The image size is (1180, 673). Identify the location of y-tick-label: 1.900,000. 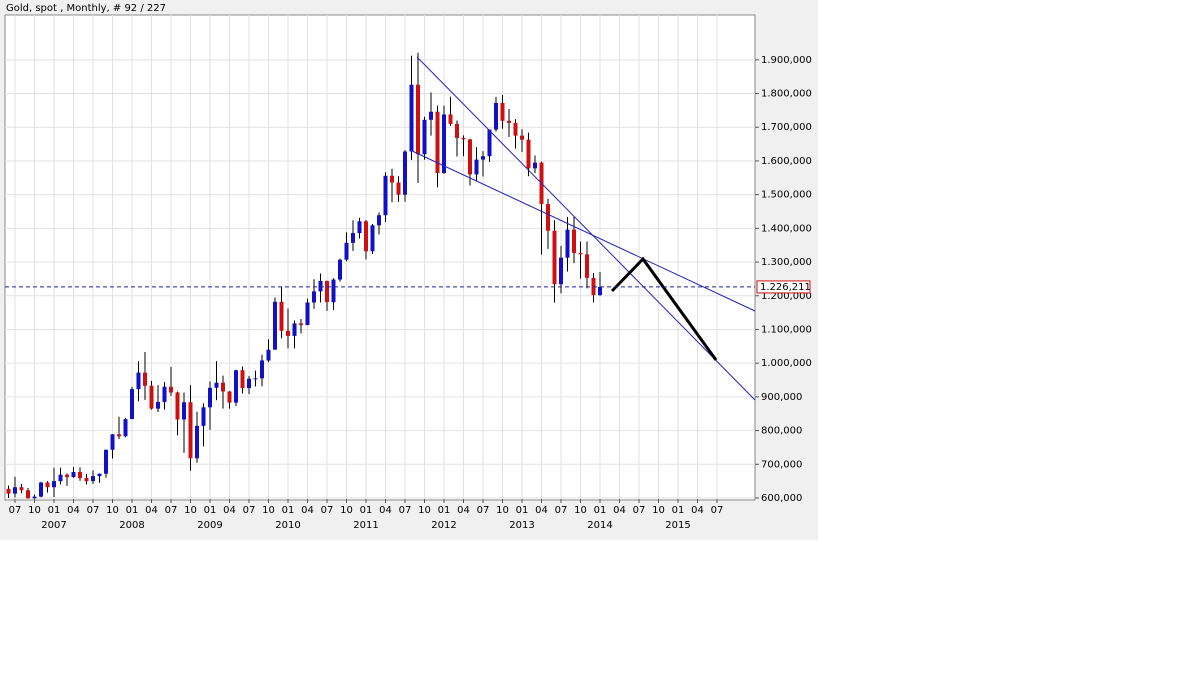
(786, 60).